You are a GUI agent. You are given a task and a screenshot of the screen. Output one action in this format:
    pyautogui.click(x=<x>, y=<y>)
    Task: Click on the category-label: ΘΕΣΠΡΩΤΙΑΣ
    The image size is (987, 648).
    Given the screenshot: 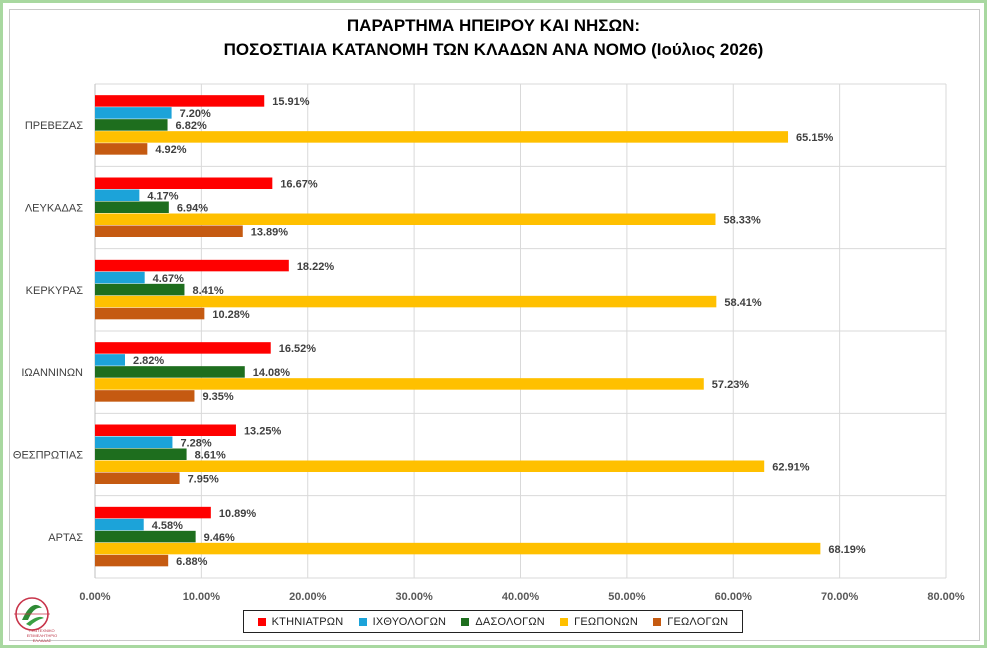 What is the action you would take?
    pyautogui.click(x=48, y=456)
    